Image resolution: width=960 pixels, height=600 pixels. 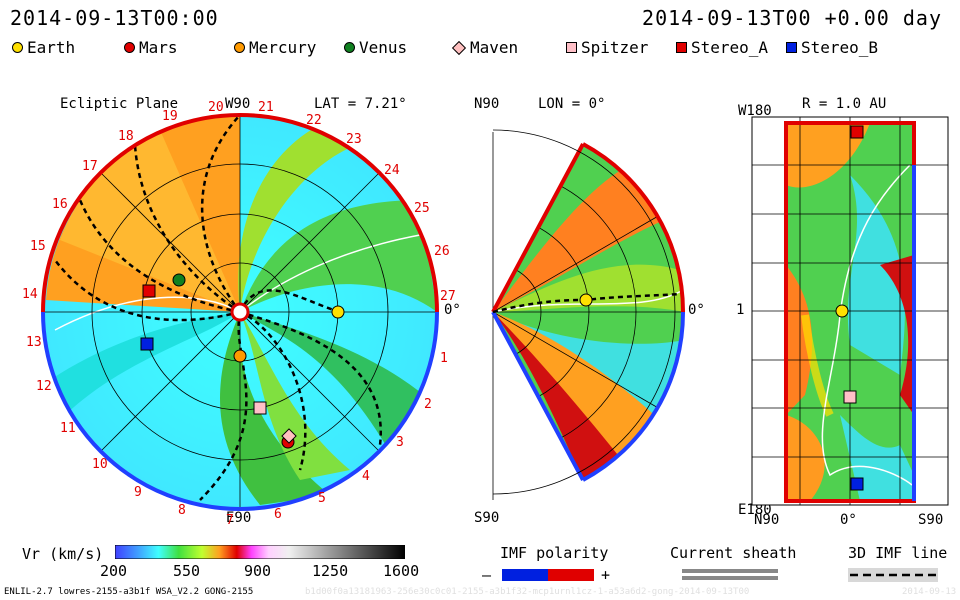 What do you see at coordinates (63, 554) in the screenshot?
I see `colorbar-label: Vr (km/s)` at bounding box center [63, 554].